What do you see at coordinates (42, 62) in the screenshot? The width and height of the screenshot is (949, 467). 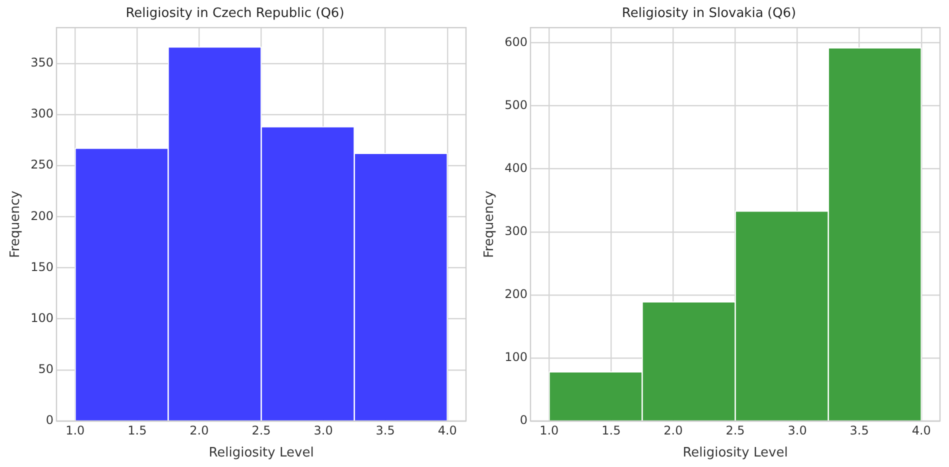 I see `y-tick-label: 350` at bounding box center [42, 62].